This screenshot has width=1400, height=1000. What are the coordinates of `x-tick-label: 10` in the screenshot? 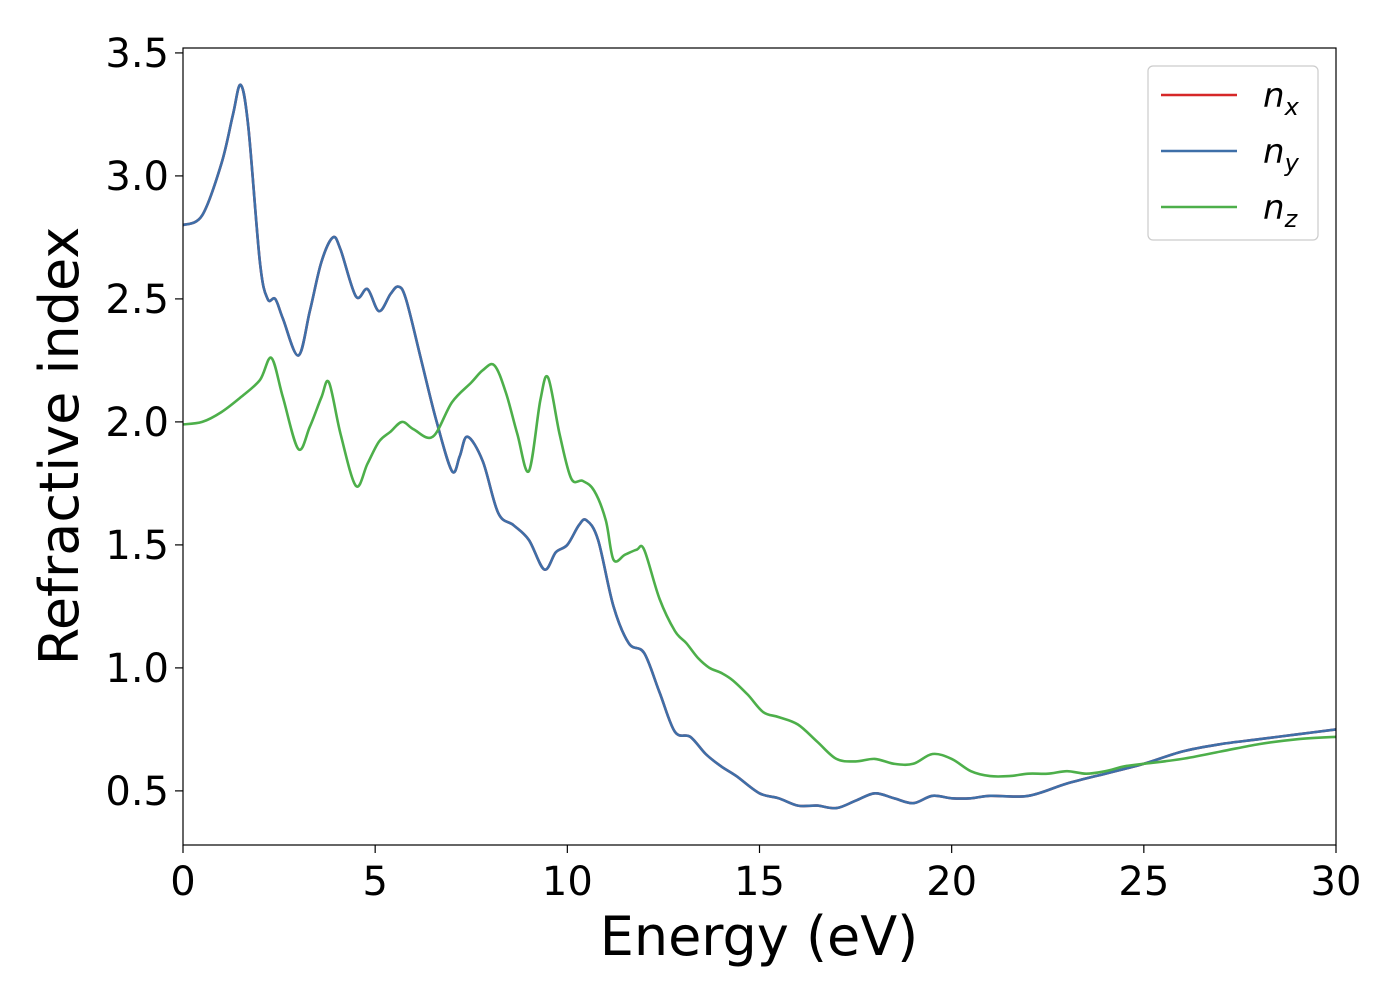 It's located at (567, 882).